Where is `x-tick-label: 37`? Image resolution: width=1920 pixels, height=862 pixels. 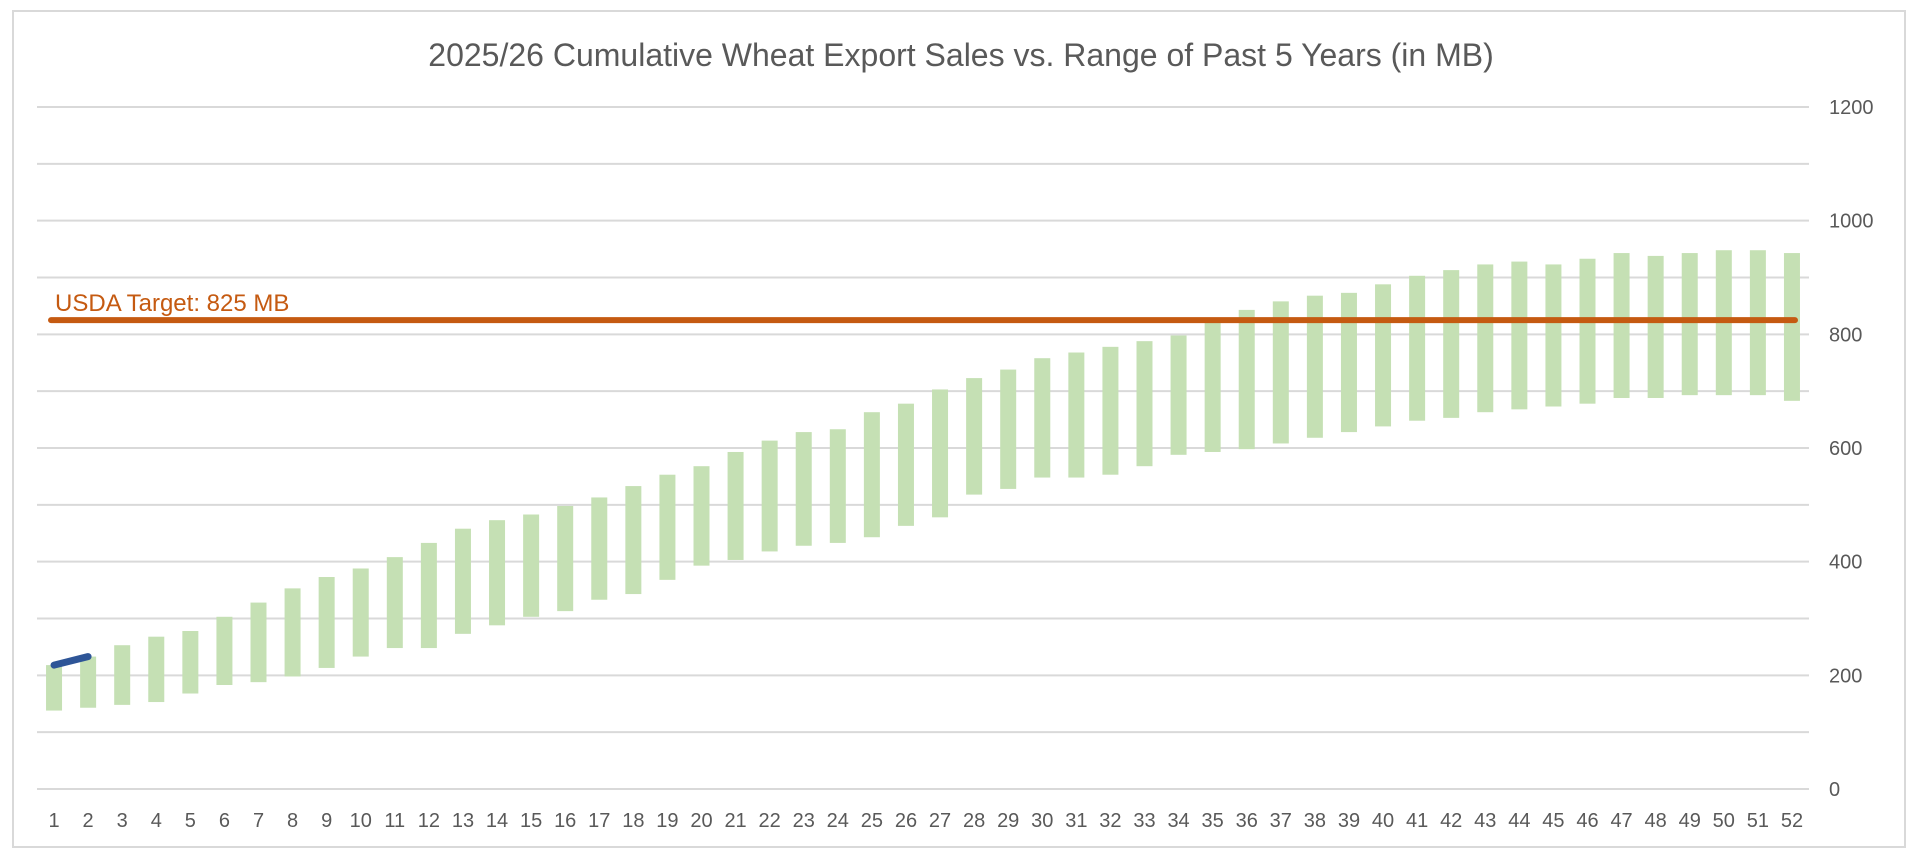 x-tick-label: 37 is located at coordinates (1281, 821).